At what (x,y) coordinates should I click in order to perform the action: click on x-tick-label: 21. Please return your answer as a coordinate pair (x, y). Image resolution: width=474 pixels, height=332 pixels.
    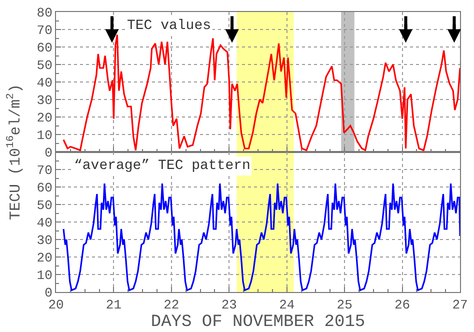
    Looking at the image, I should click on (114, 305).